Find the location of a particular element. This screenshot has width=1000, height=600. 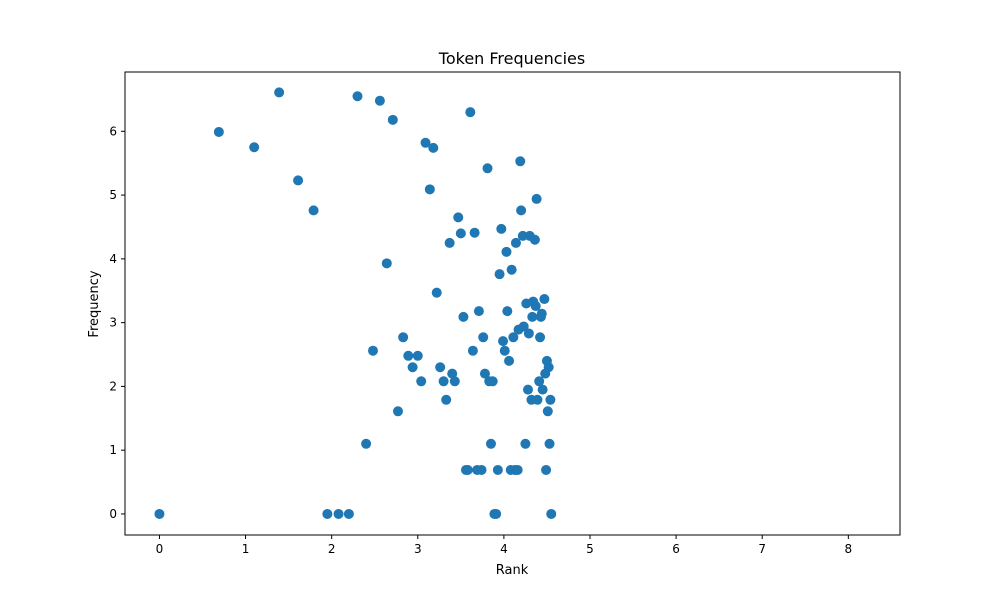

x-tick-label: 1 is located at coordinates (246, 549).